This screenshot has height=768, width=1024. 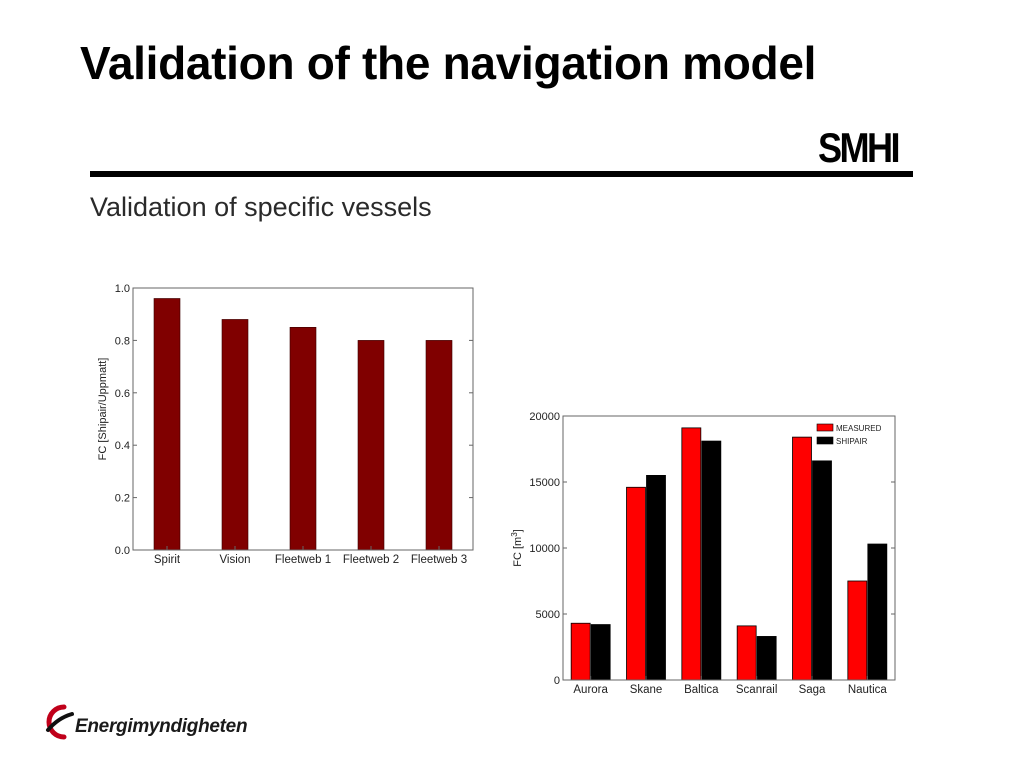 What do you see at coordinates (825, 427) in the screenshot?
I see `legend-swatch-measured` at bounding box center [825, 427].